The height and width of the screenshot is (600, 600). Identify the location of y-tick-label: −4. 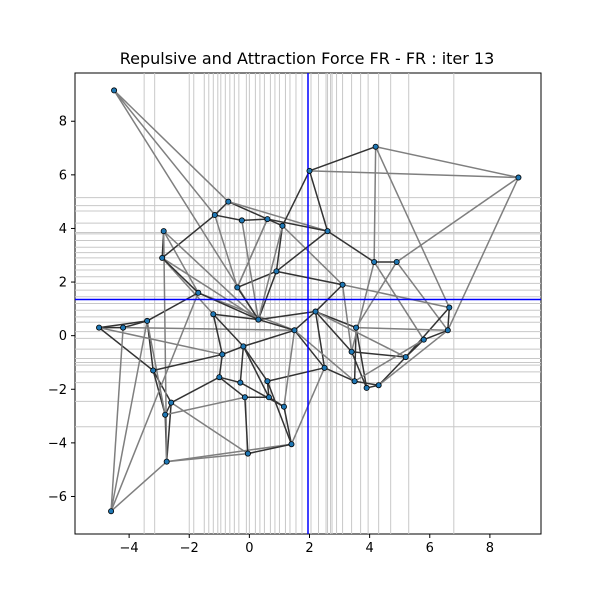
(57, 443).